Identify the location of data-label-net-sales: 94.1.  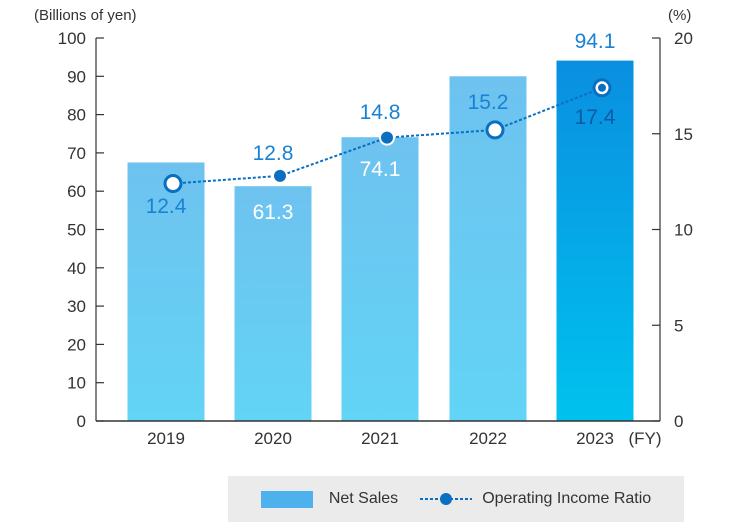
(595, 41).